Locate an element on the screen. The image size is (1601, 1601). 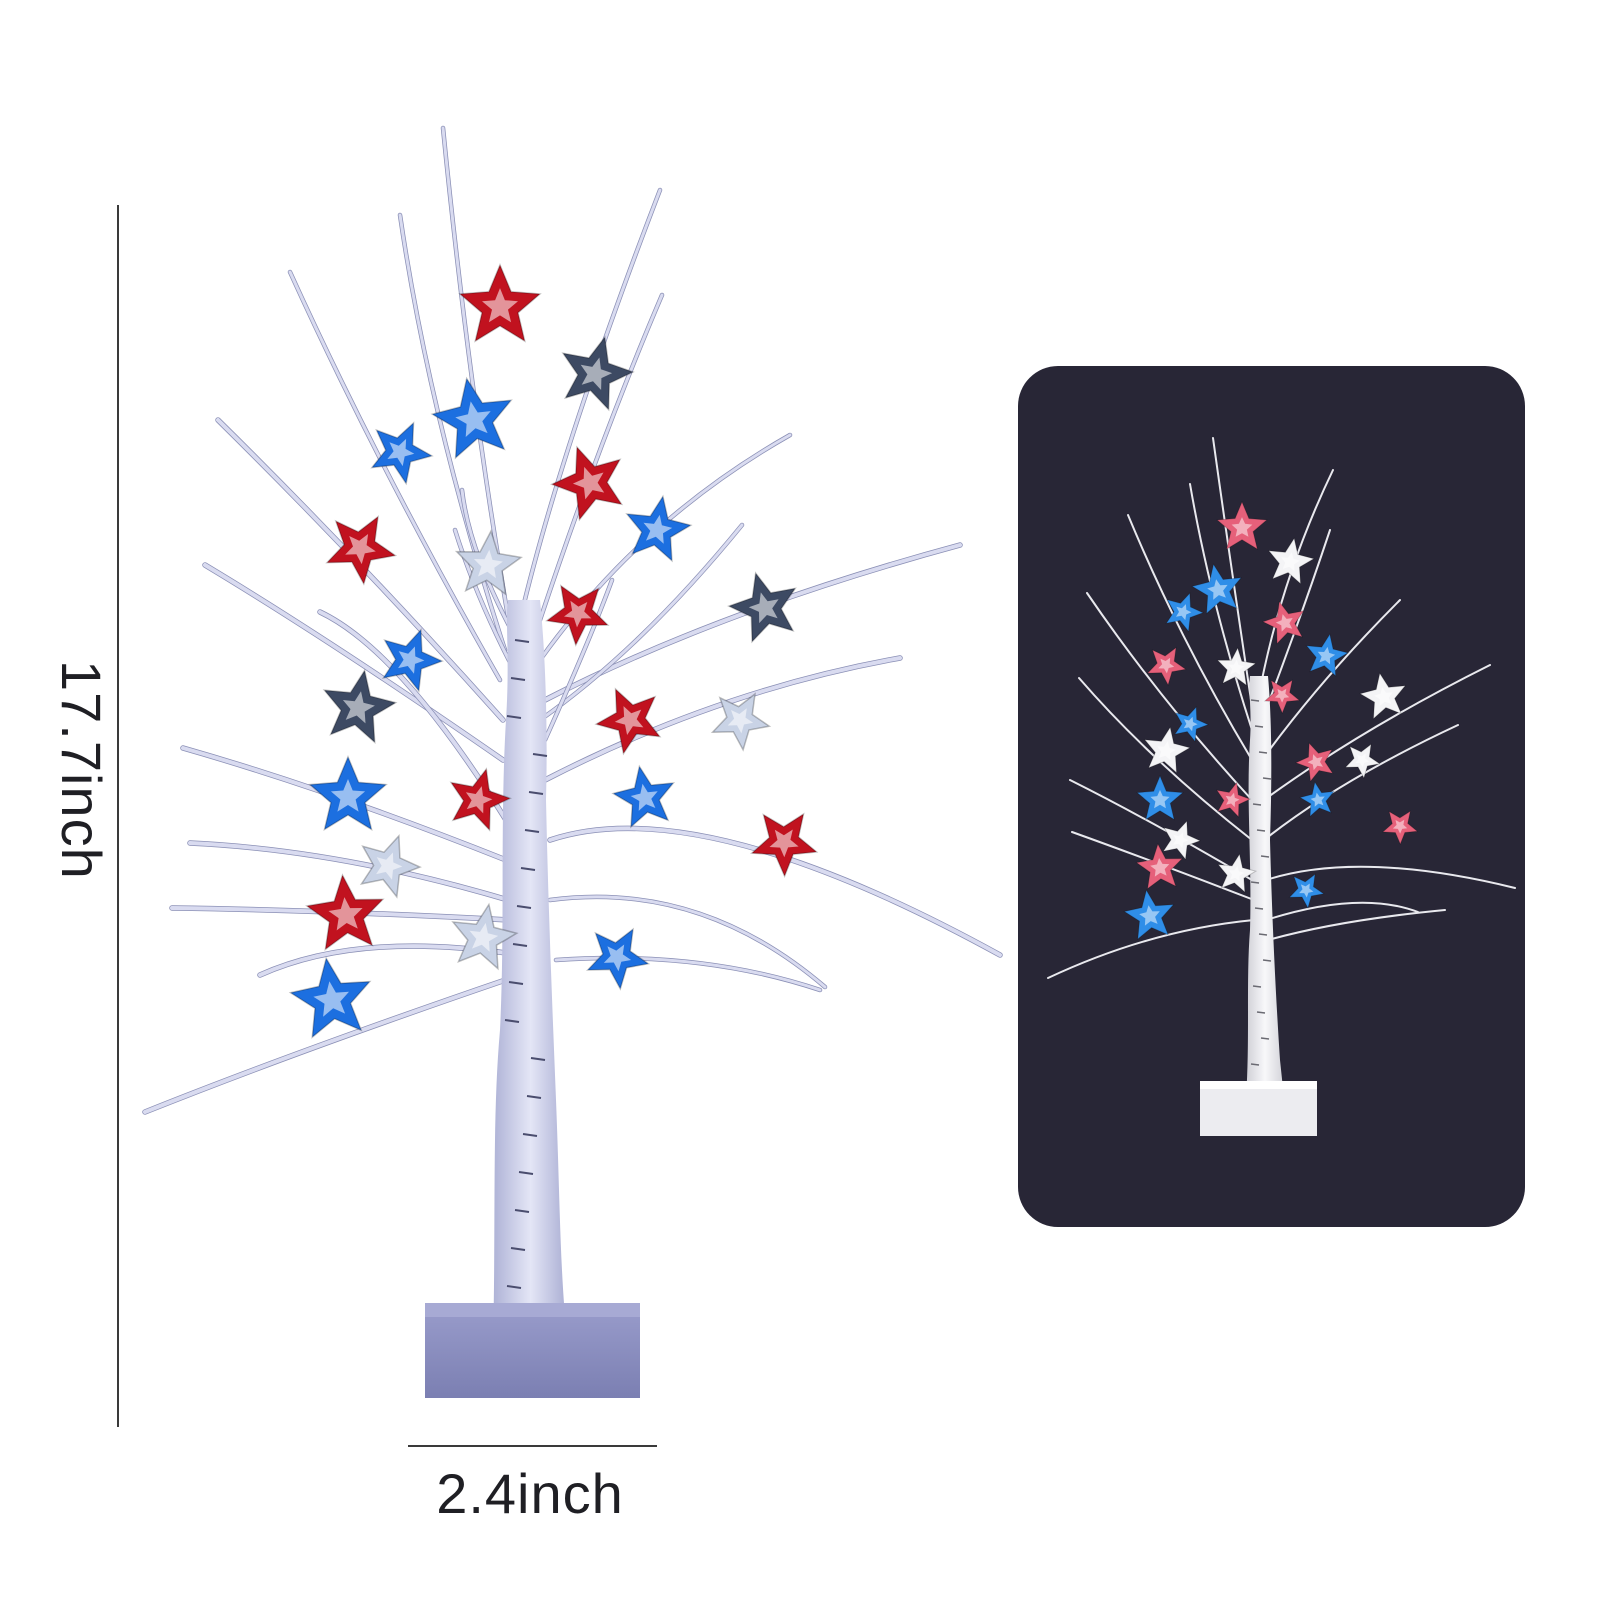
main-tree-base-top is located at coordinates (532, 1310).